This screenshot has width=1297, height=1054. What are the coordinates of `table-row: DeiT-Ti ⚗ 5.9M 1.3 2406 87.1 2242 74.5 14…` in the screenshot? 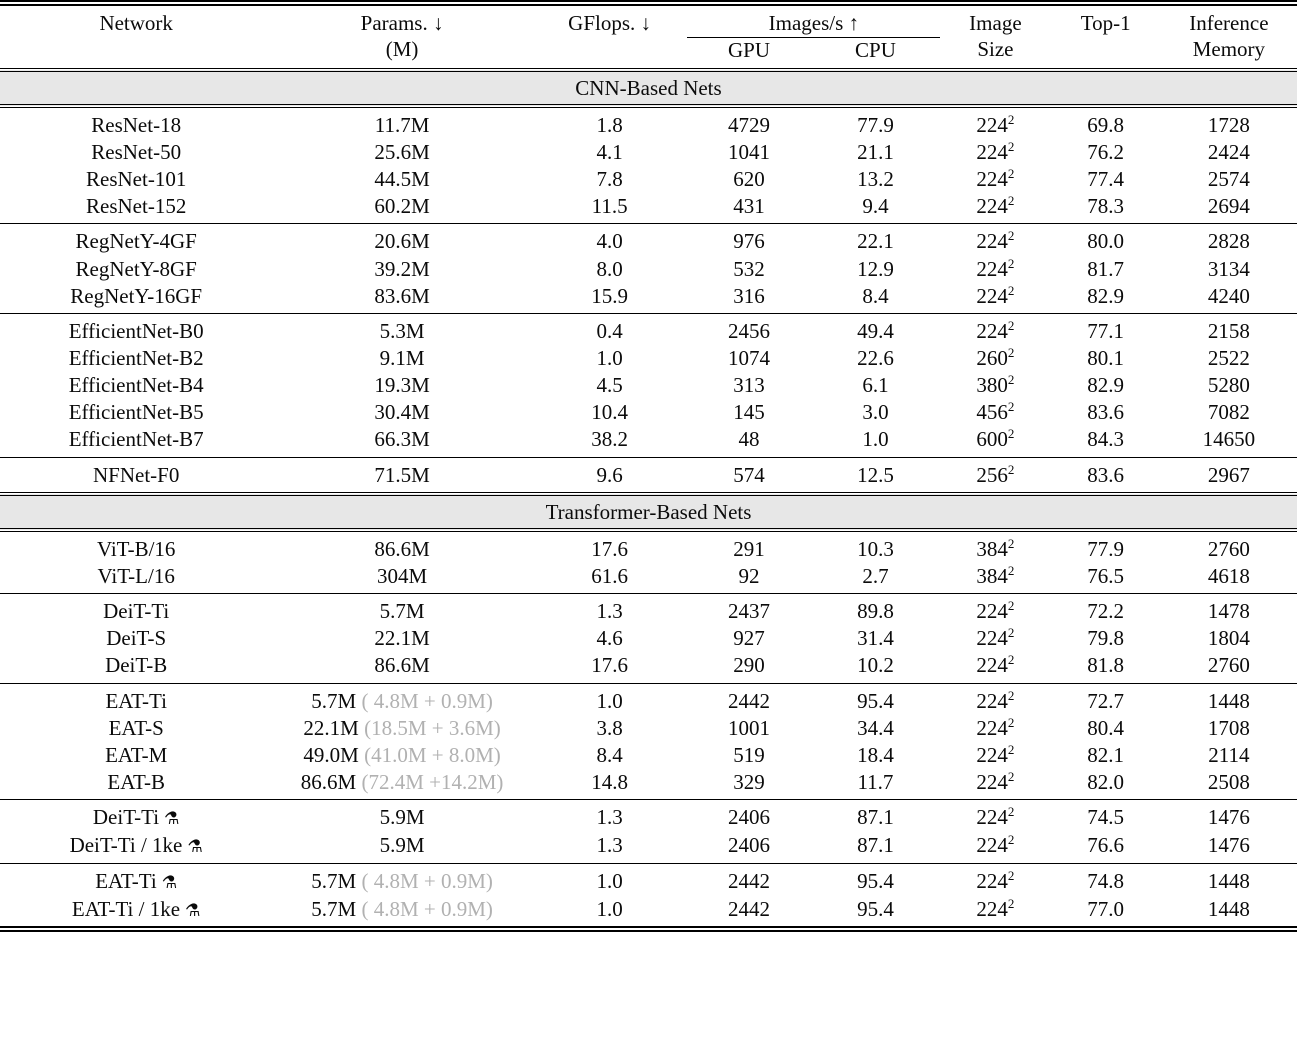 It's located at (648, 816).